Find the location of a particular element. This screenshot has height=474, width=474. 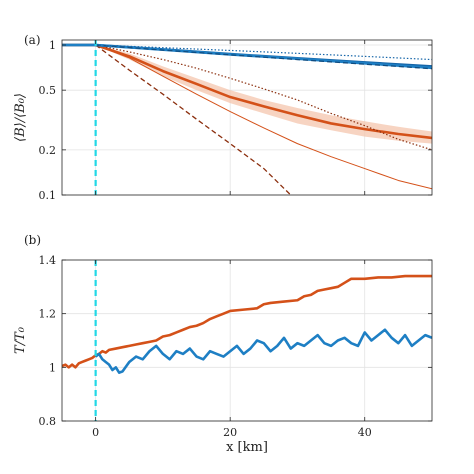

panel-label: (b) is located at coordinates (32, 240).